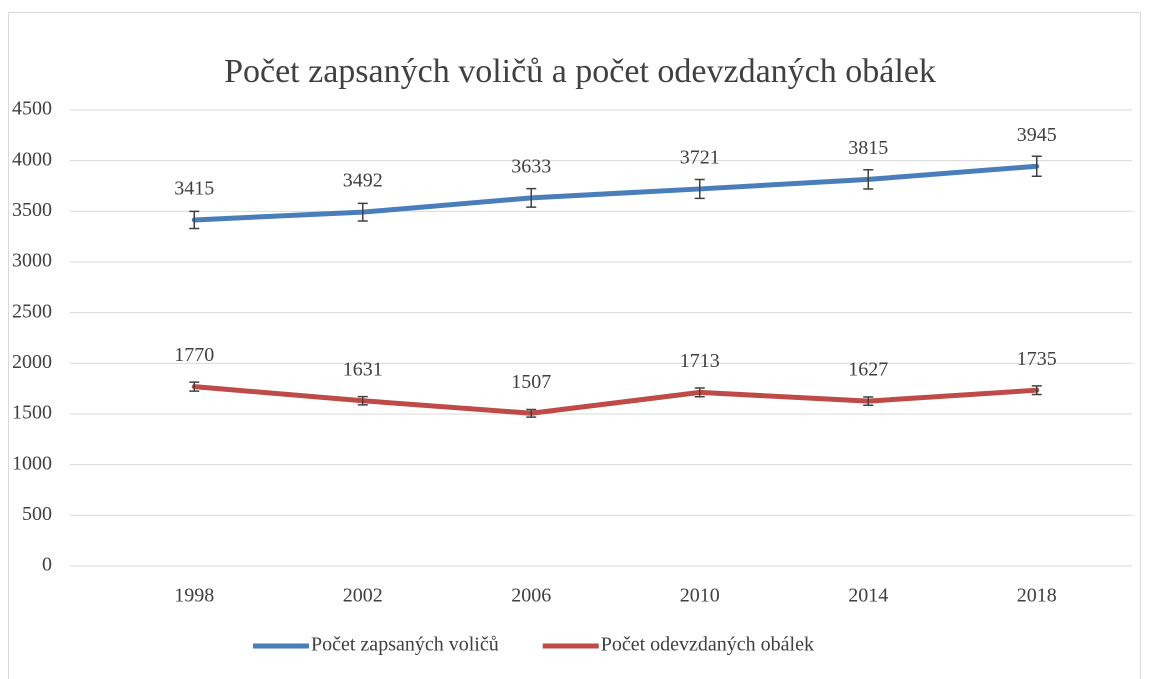  What do you see at coordinates (37, 514) in the screenshot?
I see `y-tick-label: 500` at bounding box center [37, 514].